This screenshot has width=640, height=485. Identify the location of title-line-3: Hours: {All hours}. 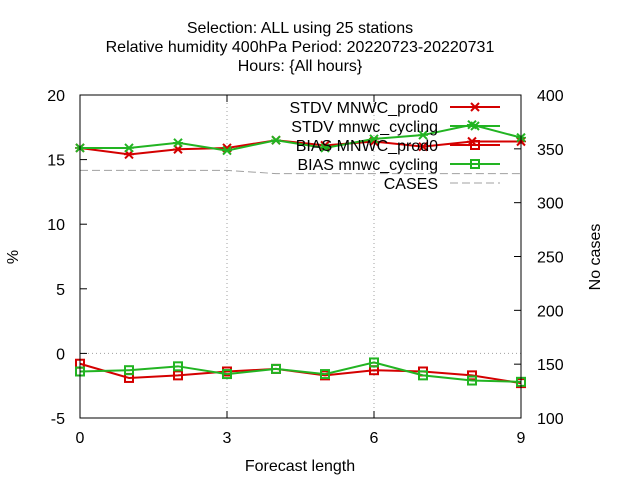
(300, 66).